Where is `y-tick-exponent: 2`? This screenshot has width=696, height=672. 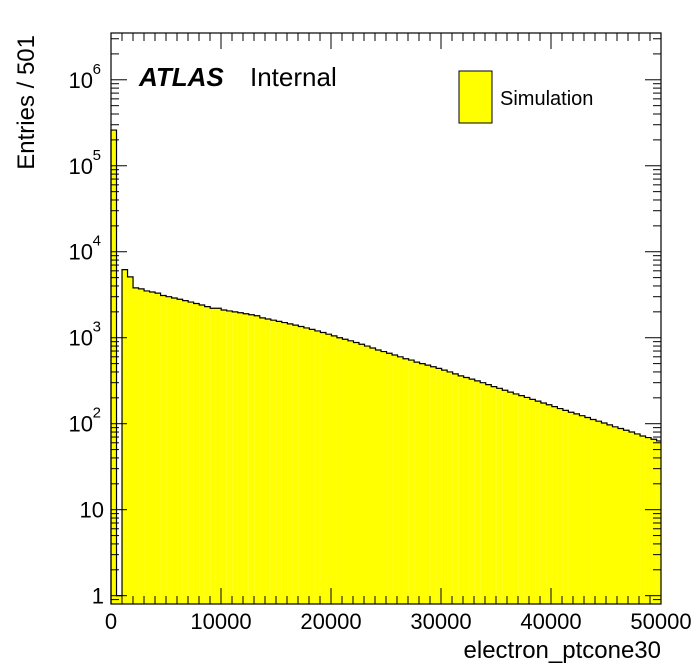
y-tick-exponent: 2 is located at coordinates (97, 413).